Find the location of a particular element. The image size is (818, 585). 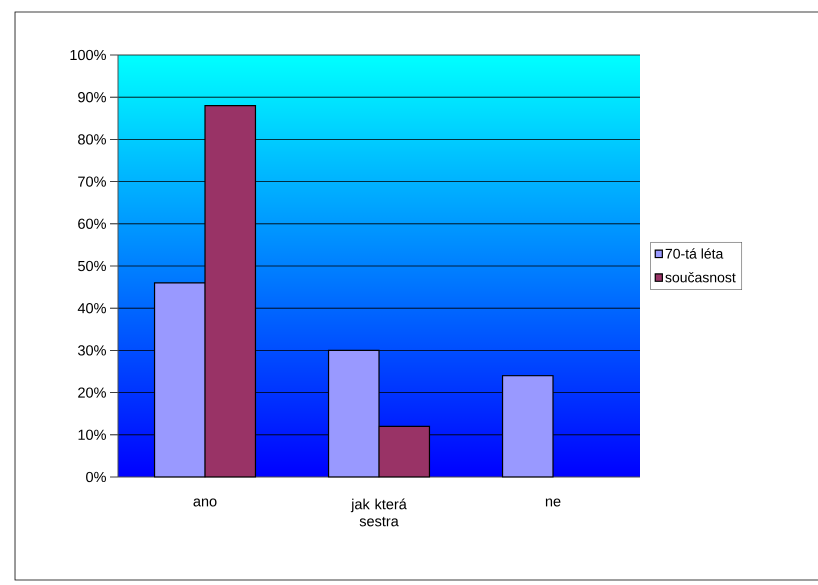

y-tick-label: 70% is located at coordinates (92, 181).